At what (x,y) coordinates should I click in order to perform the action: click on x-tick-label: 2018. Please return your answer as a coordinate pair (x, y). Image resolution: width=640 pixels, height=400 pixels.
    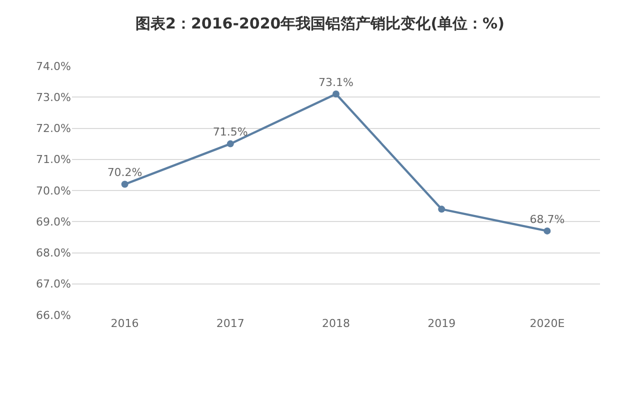
    Looking at the image, I should click on (336, 323).